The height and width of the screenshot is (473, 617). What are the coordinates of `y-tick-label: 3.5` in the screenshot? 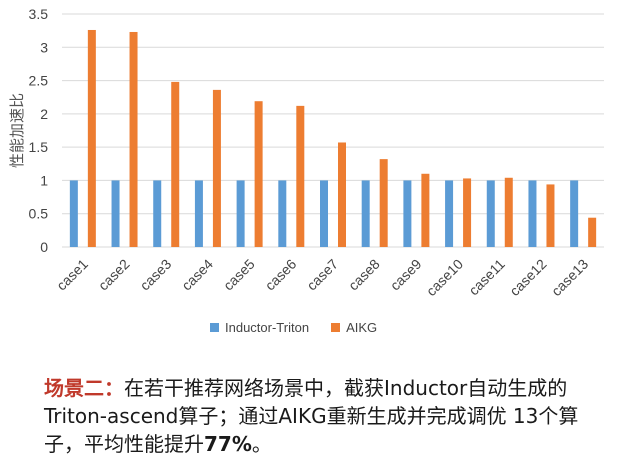 It's located at (39, 14).